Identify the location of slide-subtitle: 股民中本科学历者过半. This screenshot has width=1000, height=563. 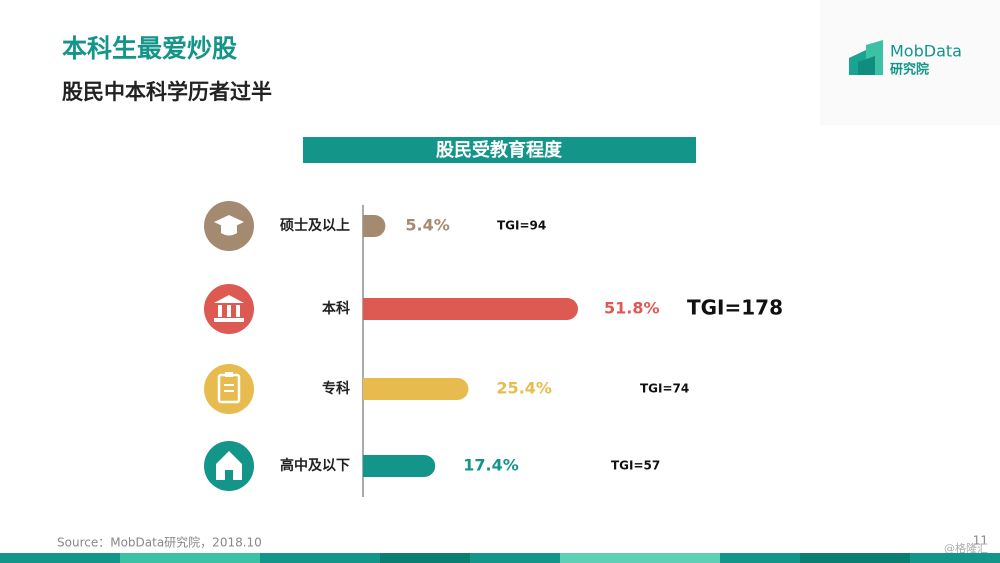
(167, 92).